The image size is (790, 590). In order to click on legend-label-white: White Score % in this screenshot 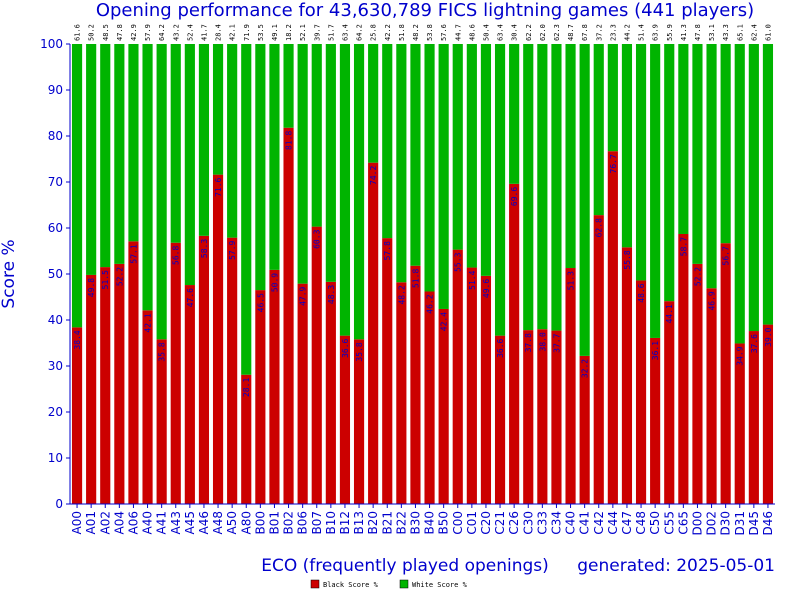, I will do `click(440, 585)`.